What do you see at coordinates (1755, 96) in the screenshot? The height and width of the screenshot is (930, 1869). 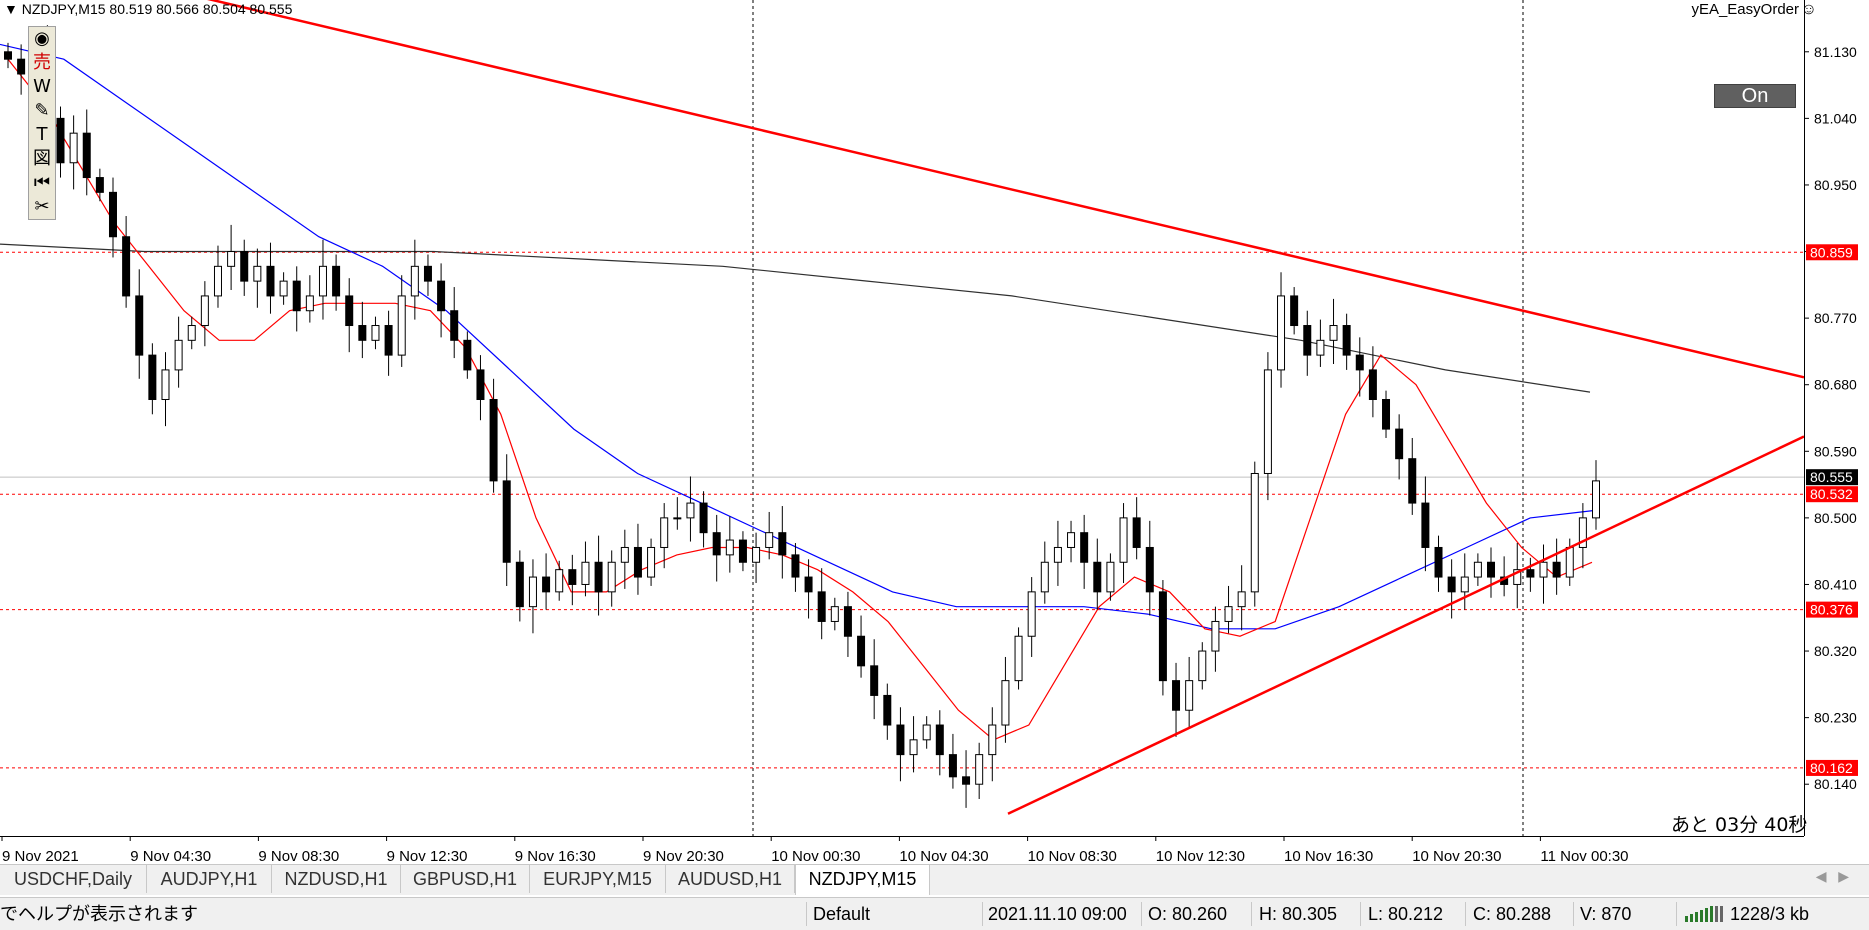 I see `ea-on-button: On` at bounding box center [1755, 96].